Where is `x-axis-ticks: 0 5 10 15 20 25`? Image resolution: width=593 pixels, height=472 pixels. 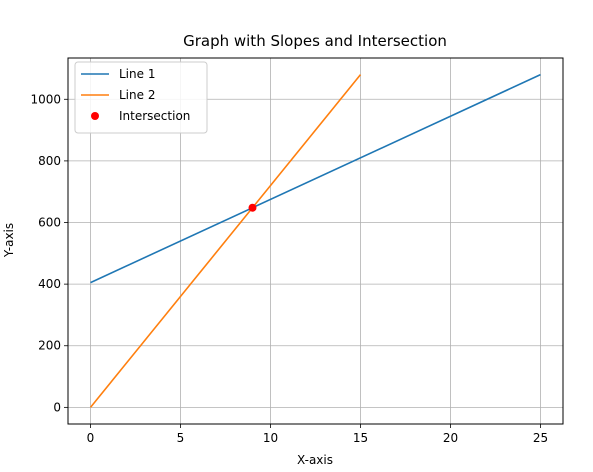
x-axis-ticks: 0 5 10 15 20 25 is located at coordinates (317, 434).